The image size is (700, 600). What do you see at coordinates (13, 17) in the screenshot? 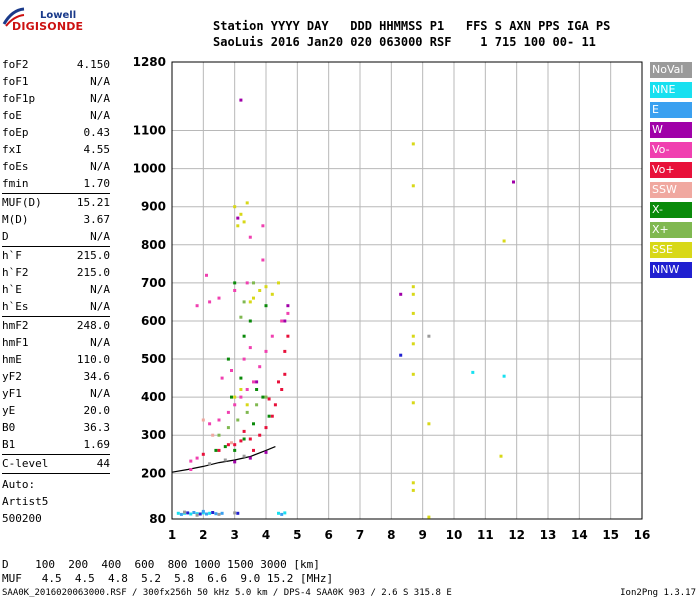
I see `logo-swoosh-icon` at bounding box center [13, 17].